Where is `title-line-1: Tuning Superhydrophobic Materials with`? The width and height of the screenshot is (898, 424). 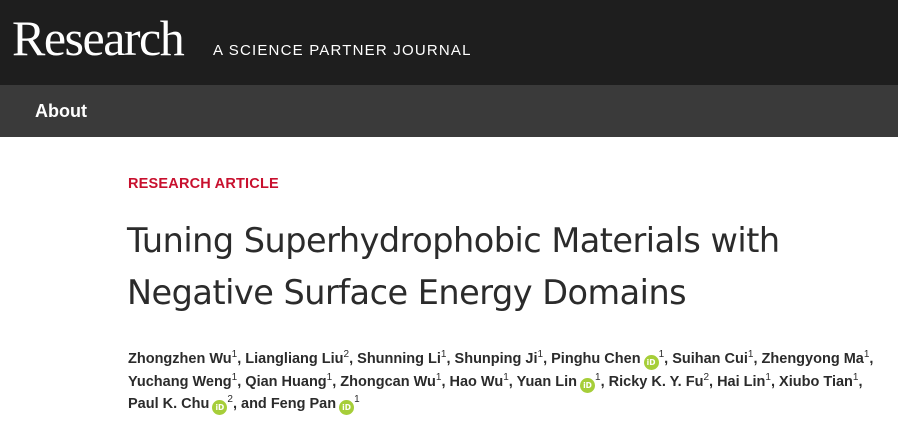 title-line-1: Tuning Superhydrophobic Materials with is located at coordinates (453, 240).